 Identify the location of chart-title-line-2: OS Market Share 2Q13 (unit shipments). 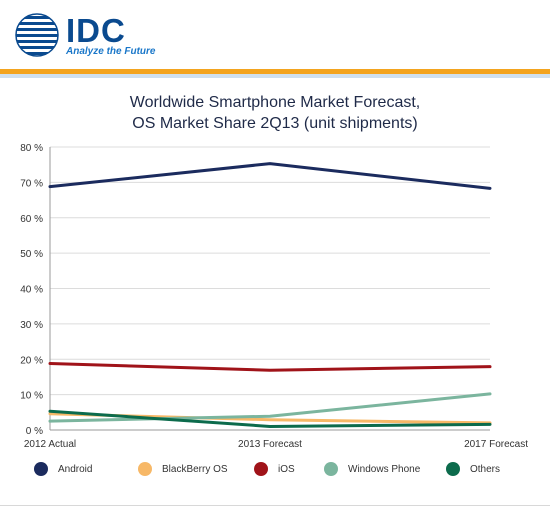
(275, 123).